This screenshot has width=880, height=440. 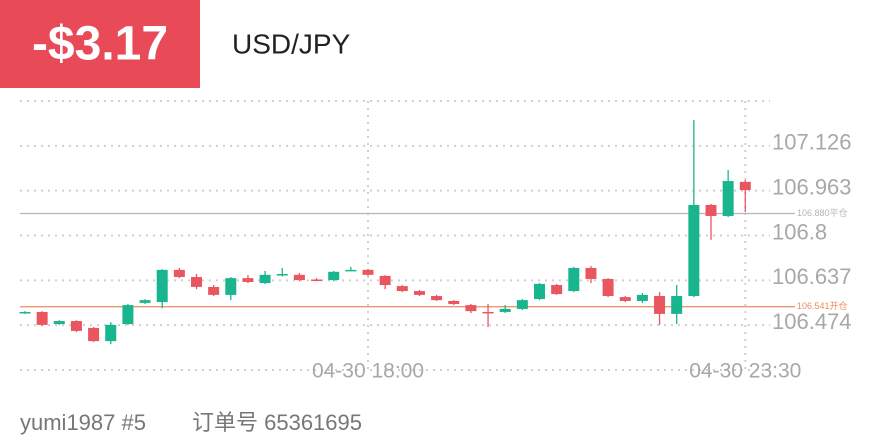 I want to click on reference-label: 106.880平仓, so click(x=822, y=212).